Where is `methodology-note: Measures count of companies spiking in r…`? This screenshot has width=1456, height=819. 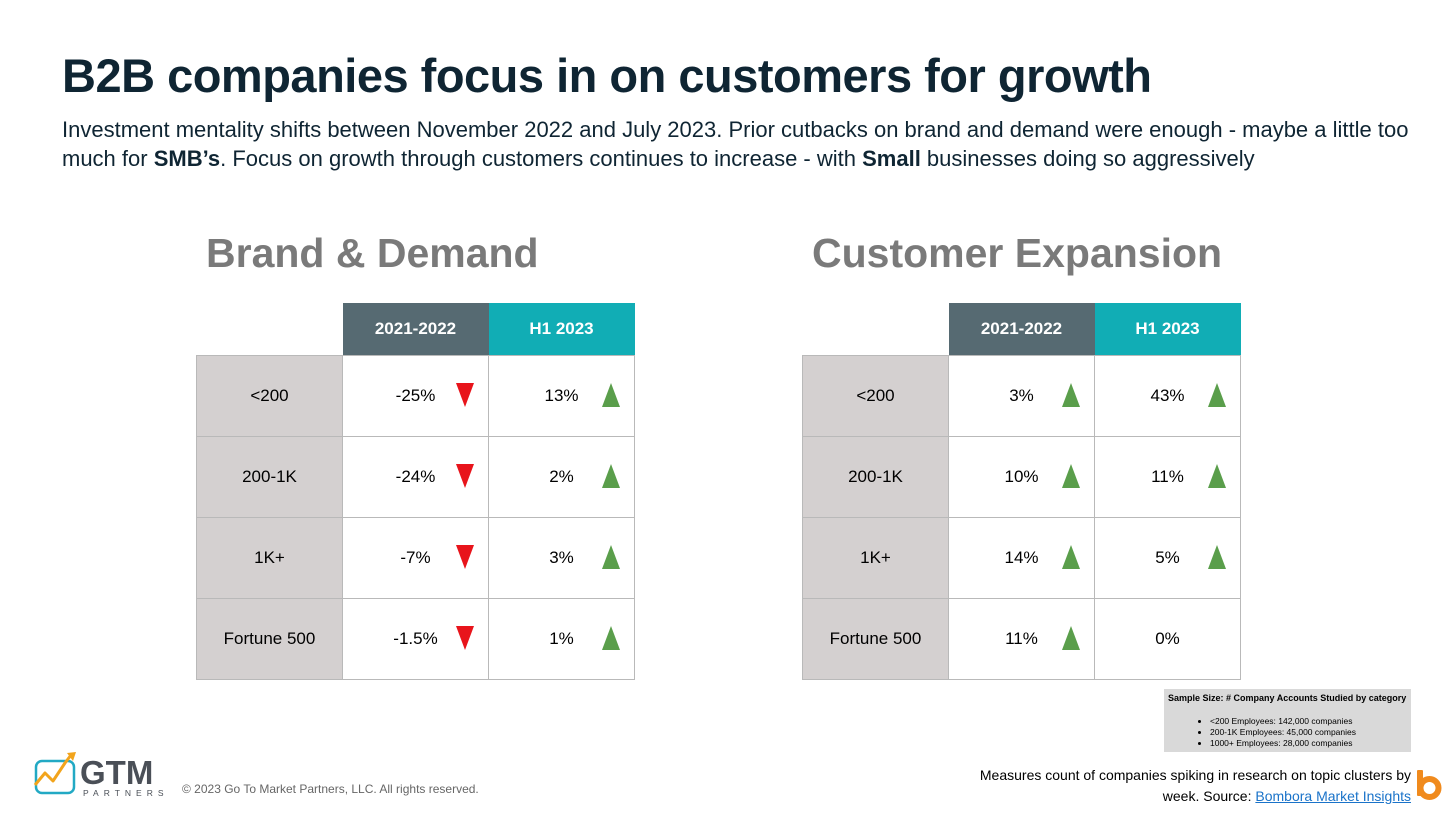 methodology-note: Measures count of companies spiking in r… is located at coordinates (1151, 786).